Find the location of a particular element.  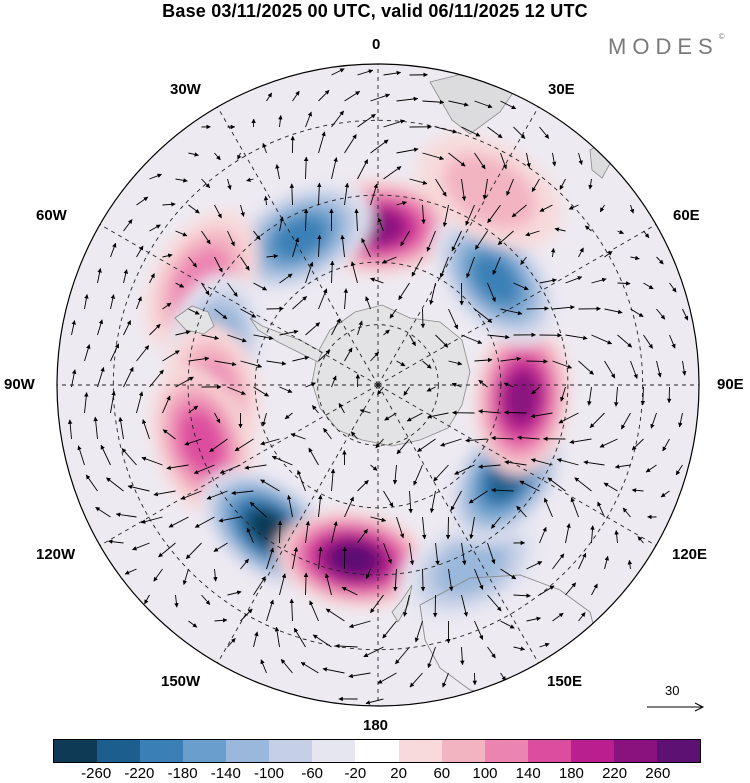

label-lon-90w: 90W is located at coordinates (19, 384).